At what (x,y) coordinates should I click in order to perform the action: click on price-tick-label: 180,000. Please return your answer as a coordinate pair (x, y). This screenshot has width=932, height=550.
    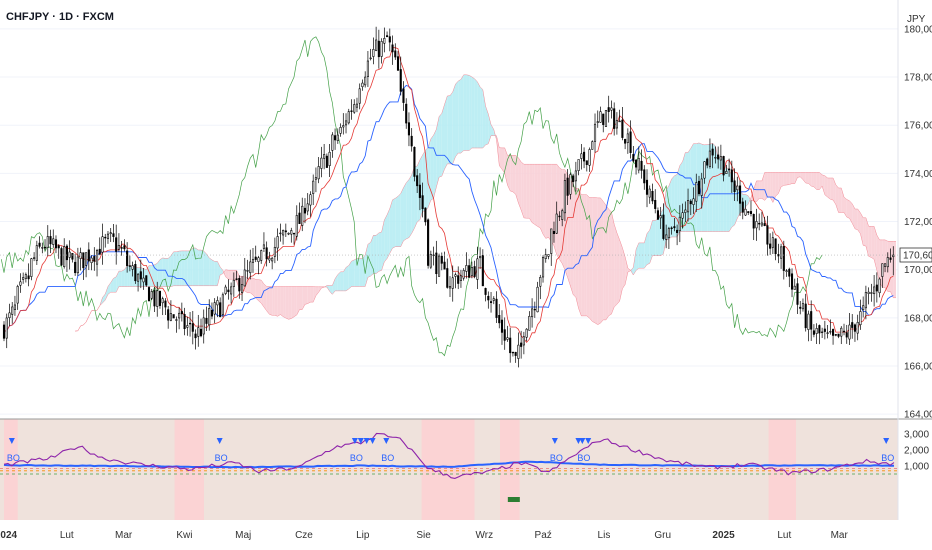
    Looking at the image, I should click on (918, 29).